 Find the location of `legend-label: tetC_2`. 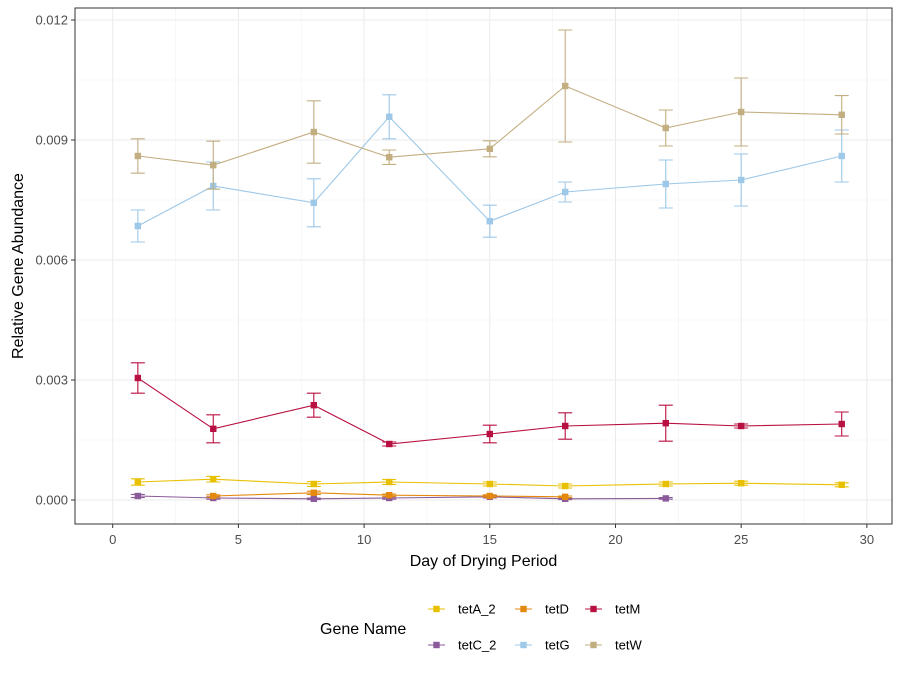

legend-label: tetC_2 is located at coordinates (477, 645).